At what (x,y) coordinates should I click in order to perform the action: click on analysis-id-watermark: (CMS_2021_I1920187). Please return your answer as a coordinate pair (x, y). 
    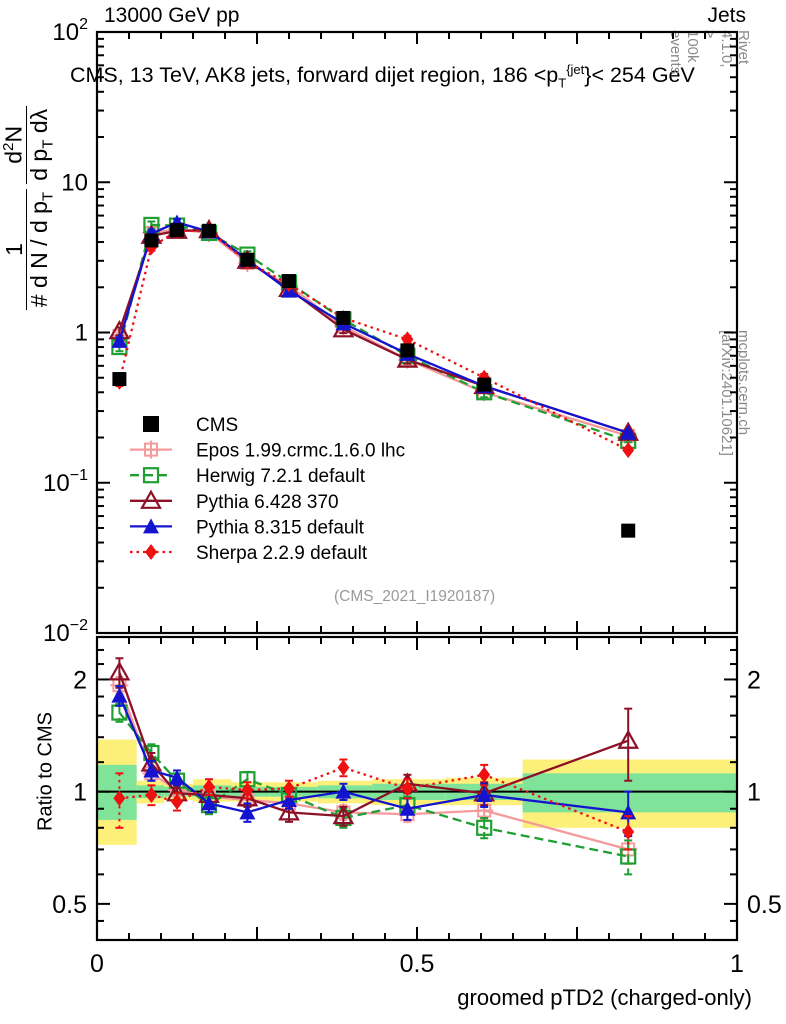
    Looking at the image, I should click on (415, 596).